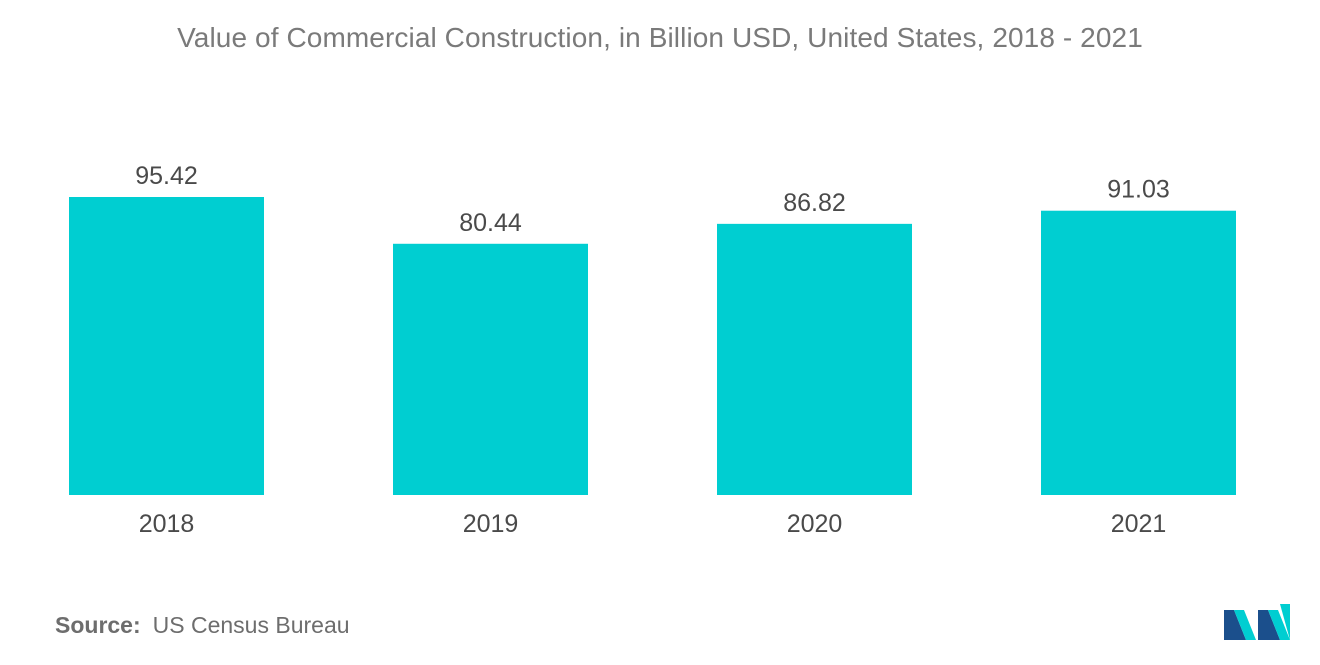  What do you see at coordinates (251, 625) in the screenshot?
I see `source-text: US Census Bureau` at bounding box center [251, 625].